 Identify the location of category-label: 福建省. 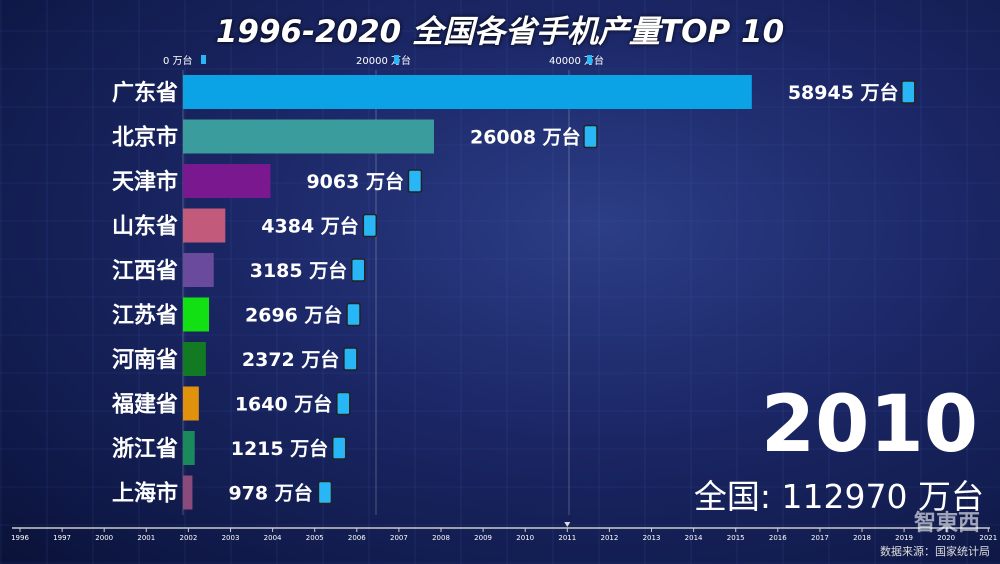
(144, 405).